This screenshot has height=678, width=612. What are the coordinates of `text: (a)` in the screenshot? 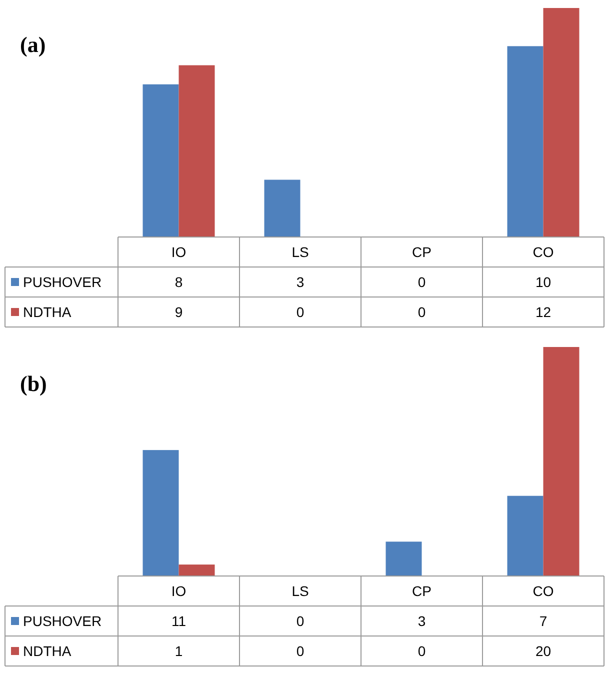 It's located at (33, 44).